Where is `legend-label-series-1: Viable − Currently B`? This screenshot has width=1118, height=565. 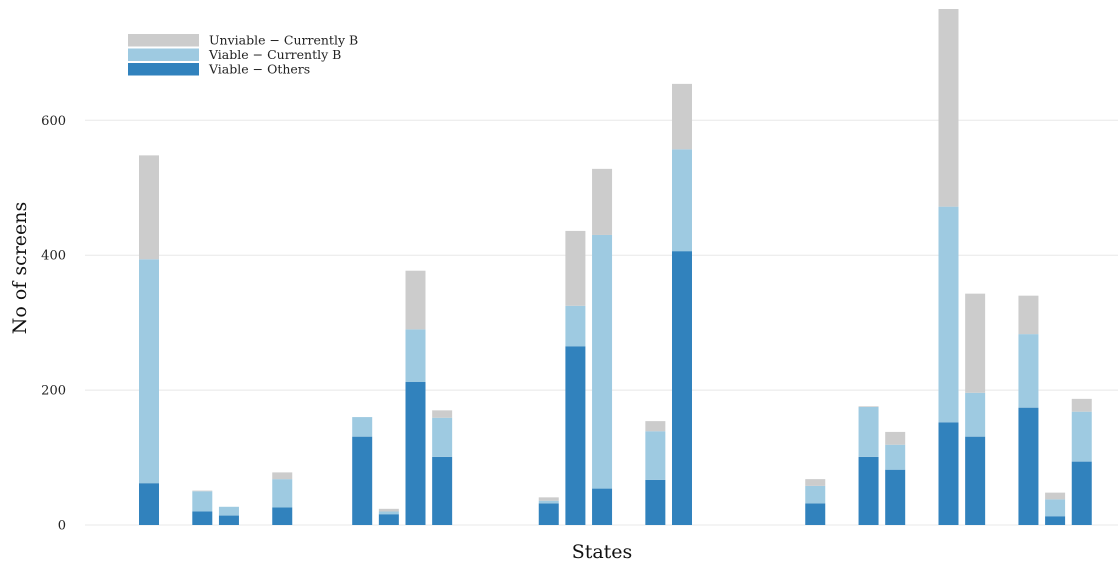 legend-label-series-1: Viable − Currently B is located at coordinates (274, 54).